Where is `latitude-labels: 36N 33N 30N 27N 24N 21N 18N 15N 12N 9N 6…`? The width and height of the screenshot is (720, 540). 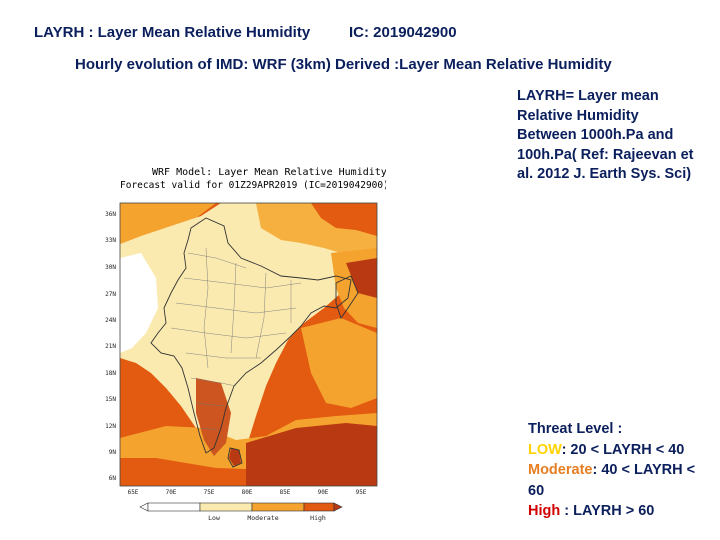 latitude-labels: 36N 33N 30N 27N 24N 21N 18N 15N 12N 9N 6… is located at coordinates (110, 346).